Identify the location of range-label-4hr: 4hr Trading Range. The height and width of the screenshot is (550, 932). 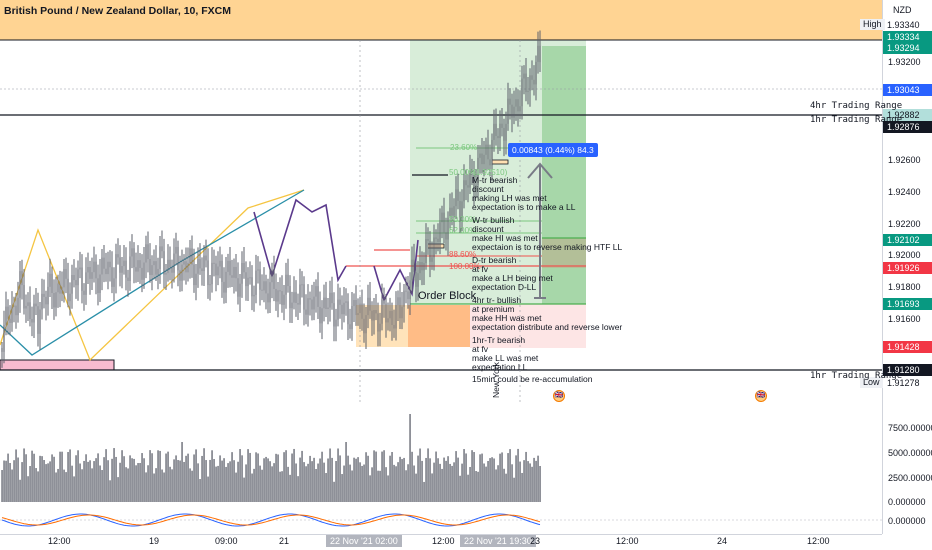
(856, 106).